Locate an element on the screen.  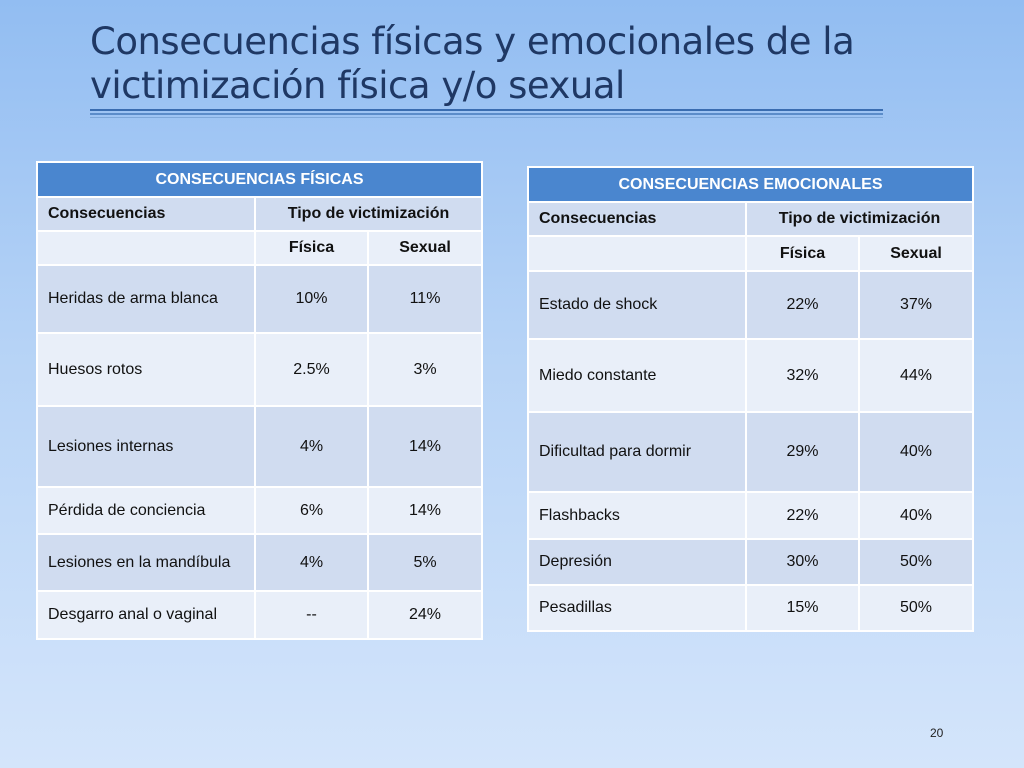
value-fisica: 6% is located at coordinates (311, 510).